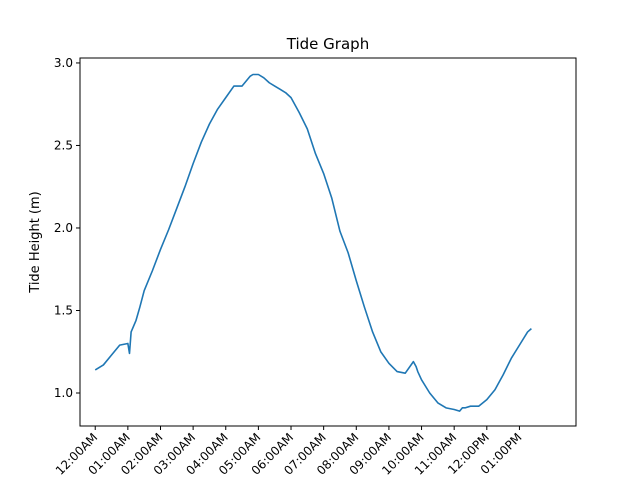 Image resolution: width=640 pixels, height=480 pixels. Describe the element at coordinates (63, 393) in the screenshot. I see `y-tick-label: 1.0` at that location.